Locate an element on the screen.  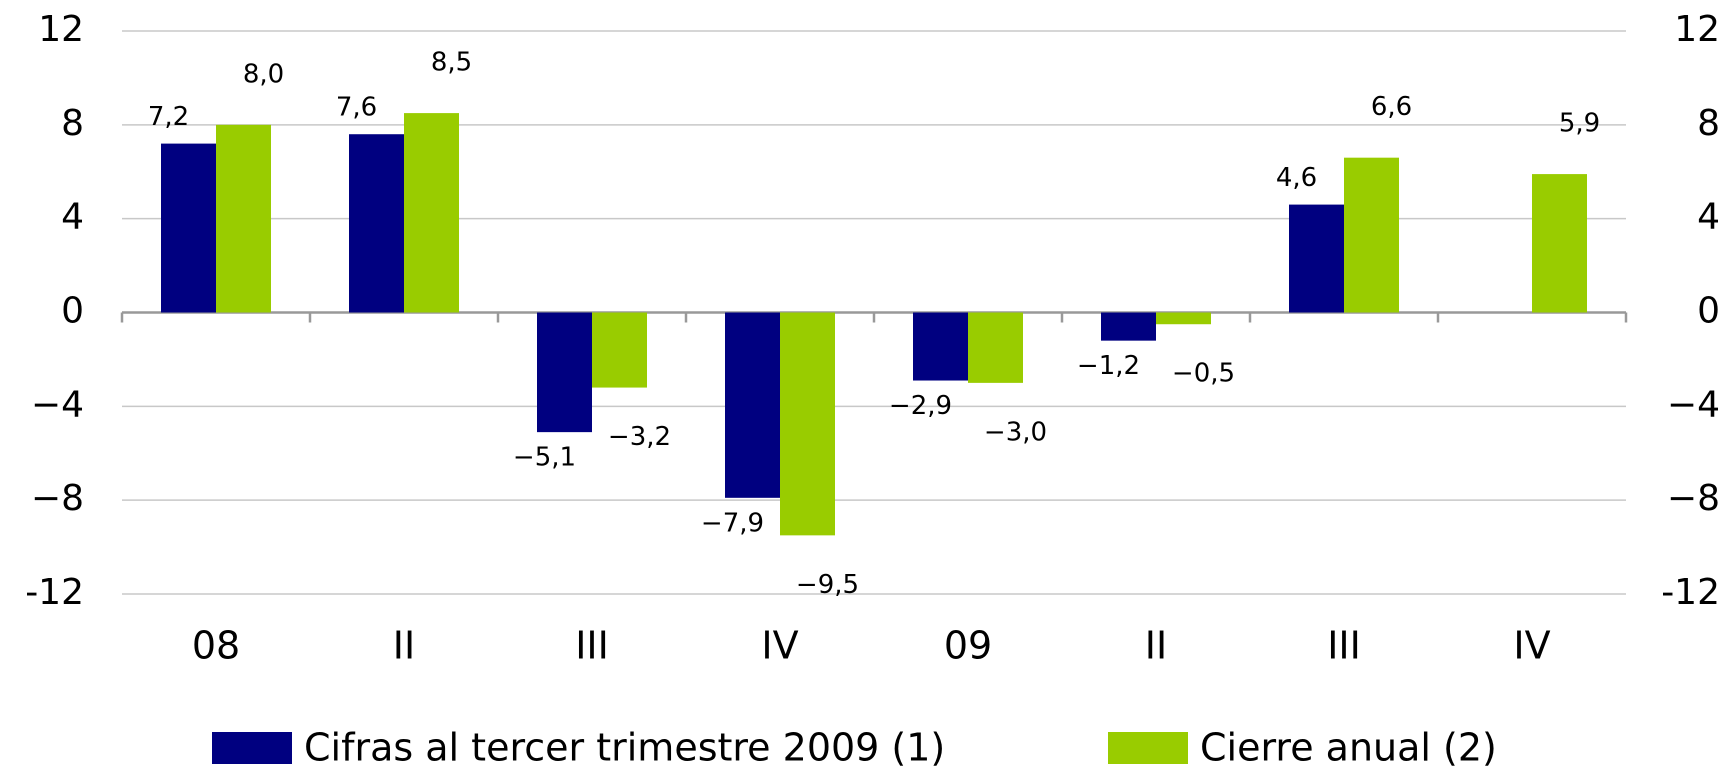
y-tick-label: −8 is located at coordinates (57, 498).